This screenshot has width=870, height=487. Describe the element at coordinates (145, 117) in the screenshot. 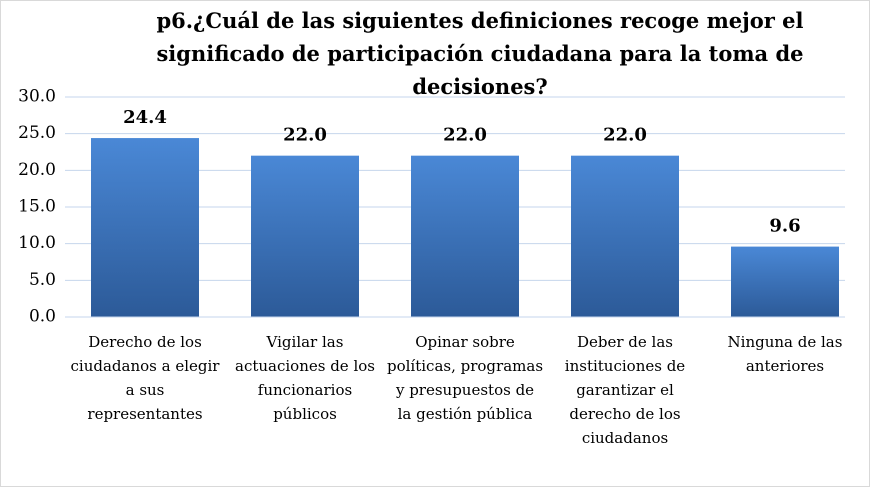

I see `data-label: 24.4` at that location.